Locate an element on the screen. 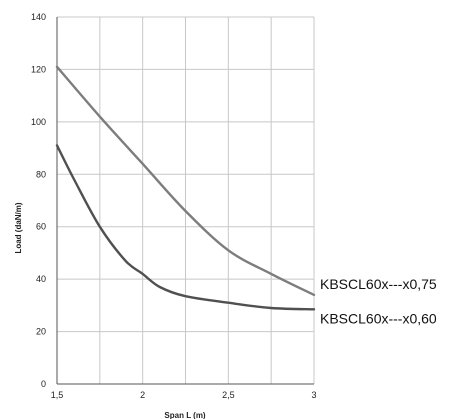 The width and height of the screenshot is (458, 419). x-tick-label: 3 is located at coordinates (313, 395).